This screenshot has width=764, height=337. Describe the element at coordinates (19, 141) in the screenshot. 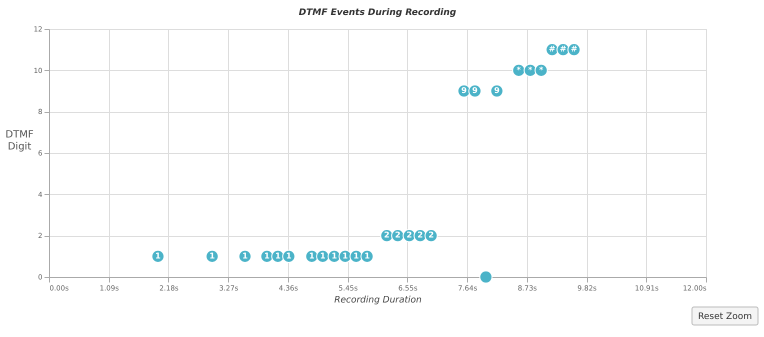

I see `y-axis-title: DTMF Digit` at that location.